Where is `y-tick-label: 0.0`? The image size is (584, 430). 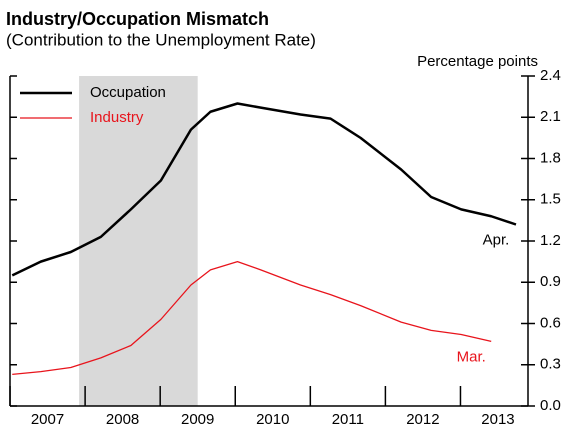
y-tick-label: 0.0 is located at coordinates (550, 405).